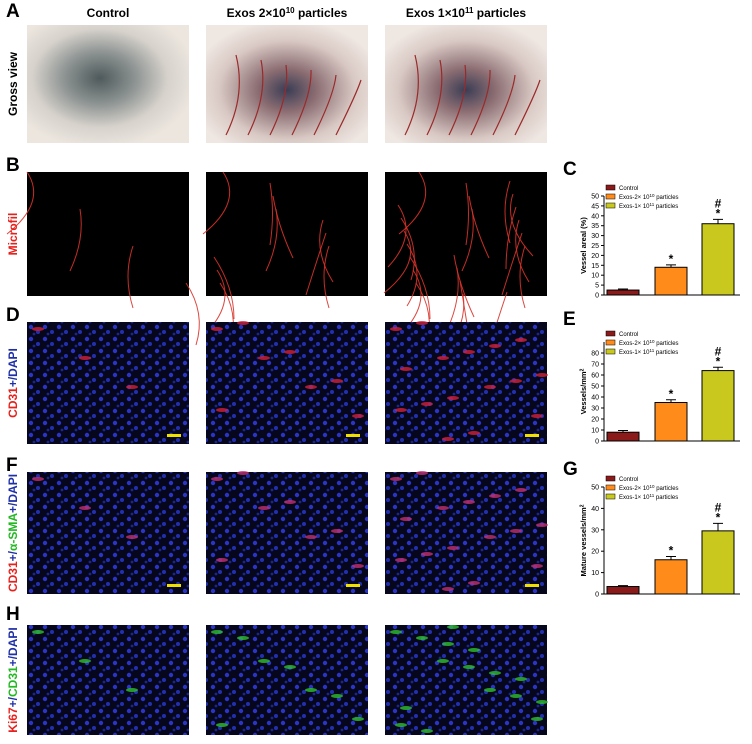 This screenshot has width=752, height=744. Describe the element at coordinates (13, 720) in the screenshot. I see `row-label-part: Ki67` at that location.